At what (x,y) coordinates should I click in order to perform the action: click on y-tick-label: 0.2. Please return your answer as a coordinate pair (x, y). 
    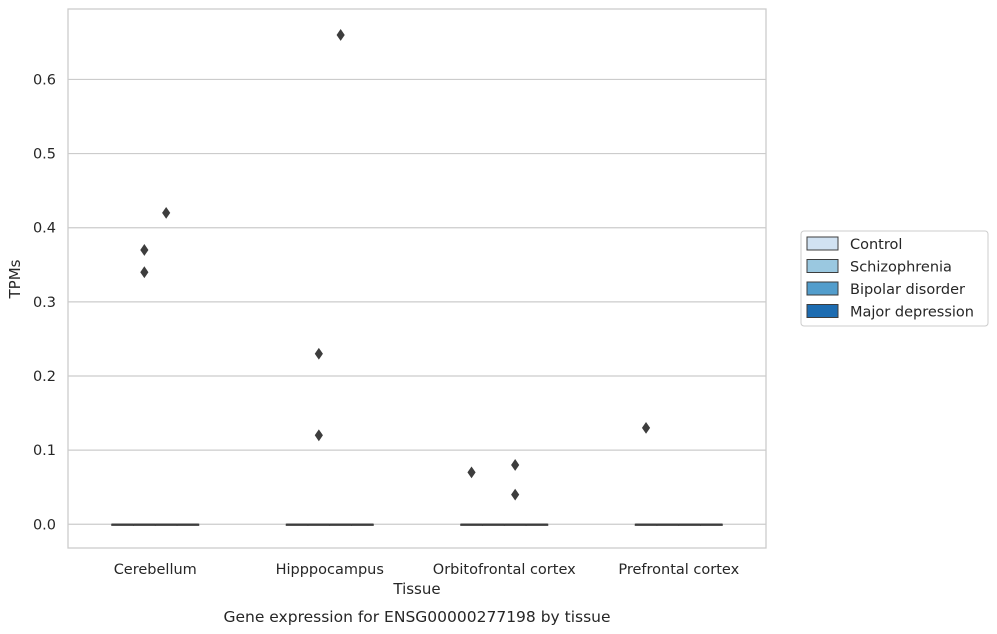
    Looking at the image, I should click on (44, 377).